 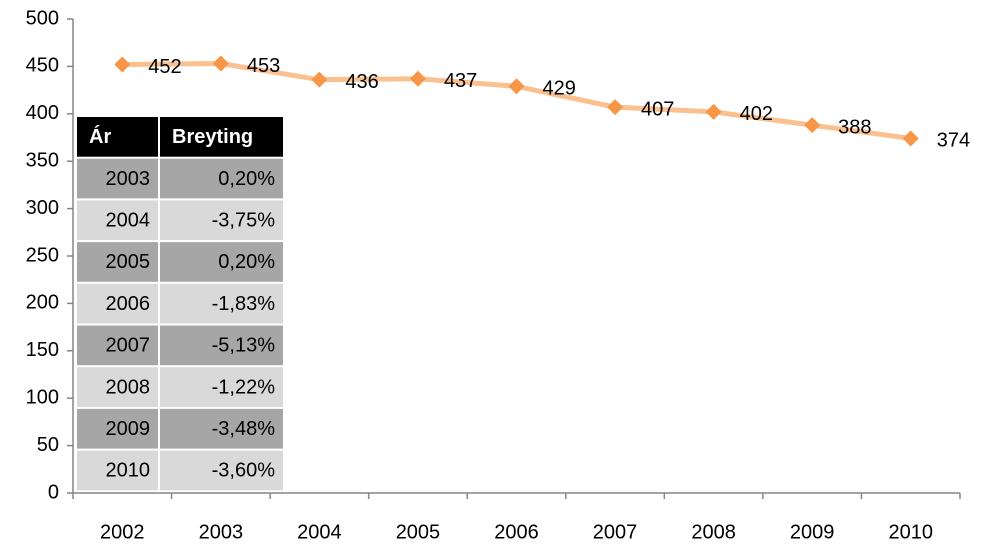 What do you see at coordinates (128, 346) in the screenshot?
I see `table-cell-text: 2007` at bounding box center [128, 346].